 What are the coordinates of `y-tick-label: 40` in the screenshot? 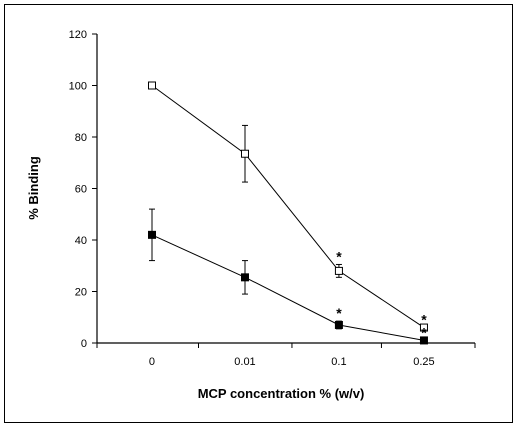 It's located at (81, 241).